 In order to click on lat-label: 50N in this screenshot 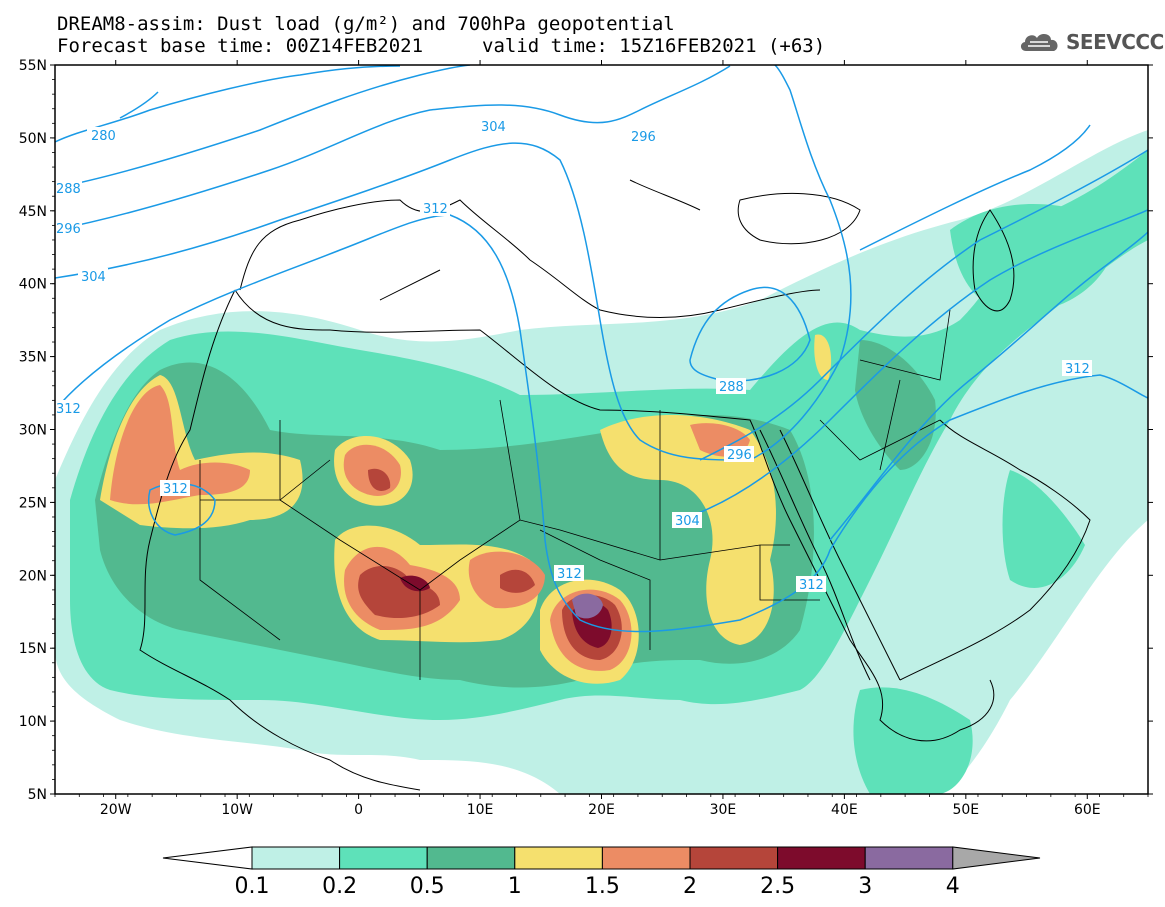, I will do `click(33, 139)`.